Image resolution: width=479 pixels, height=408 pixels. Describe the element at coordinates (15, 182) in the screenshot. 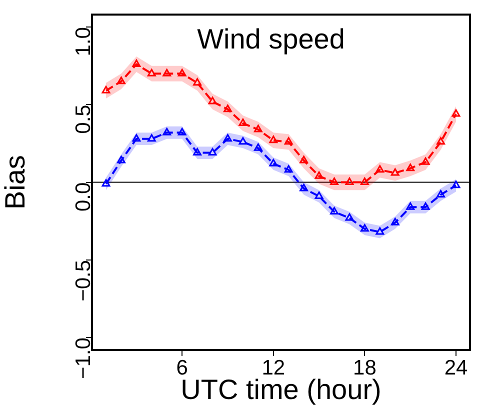

I see `y-axis-title: Bias` at that location.